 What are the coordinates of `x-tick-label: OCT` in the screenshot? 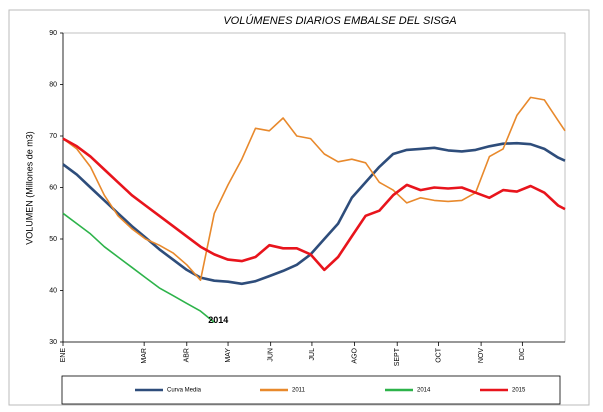 It's located at (438, 355).